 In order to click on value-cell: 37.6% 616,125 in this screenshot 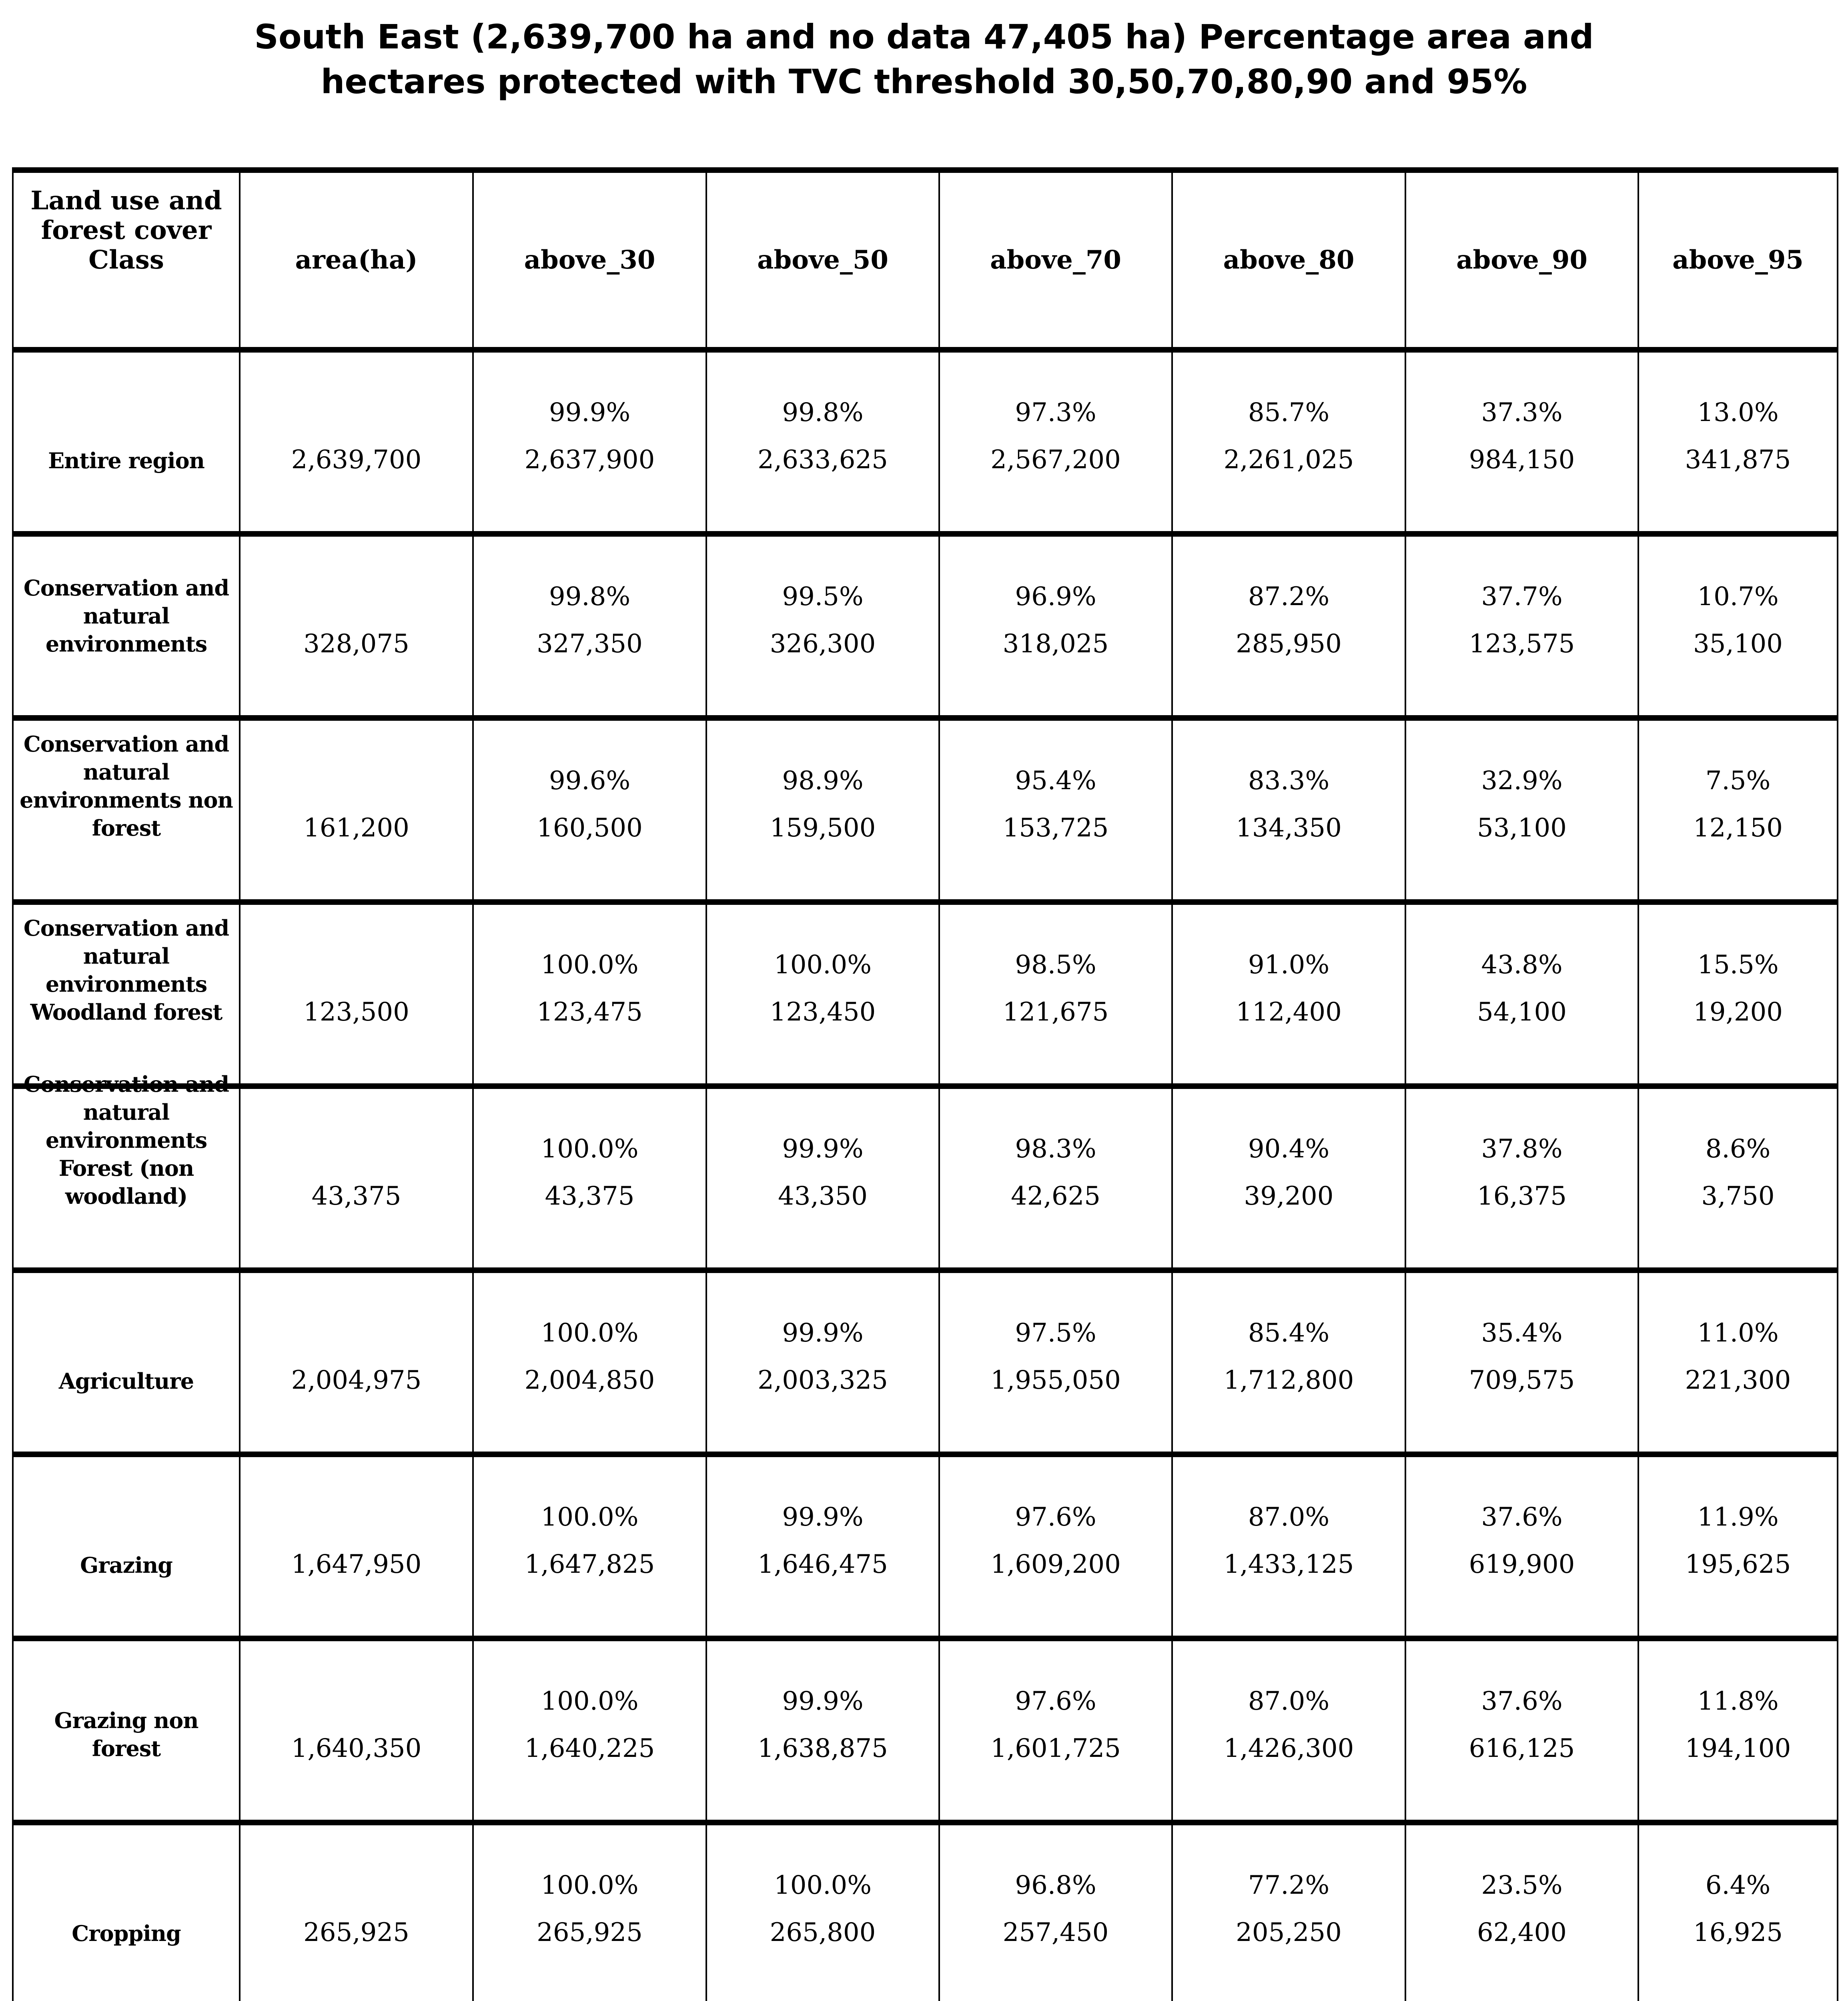, I will do `click(1522, 1729)`.